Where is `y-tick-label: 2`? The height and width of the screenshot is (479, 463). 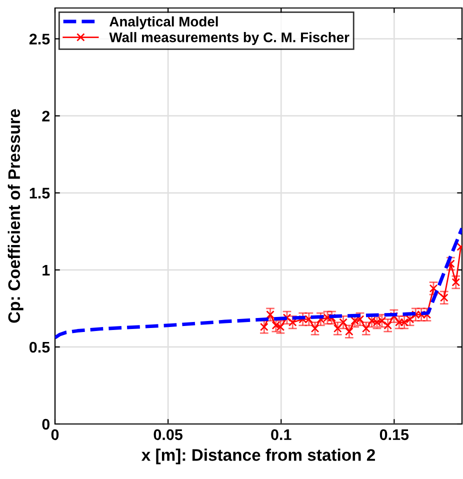 y-tick-label: 2 is located at coordinates (46, 116).